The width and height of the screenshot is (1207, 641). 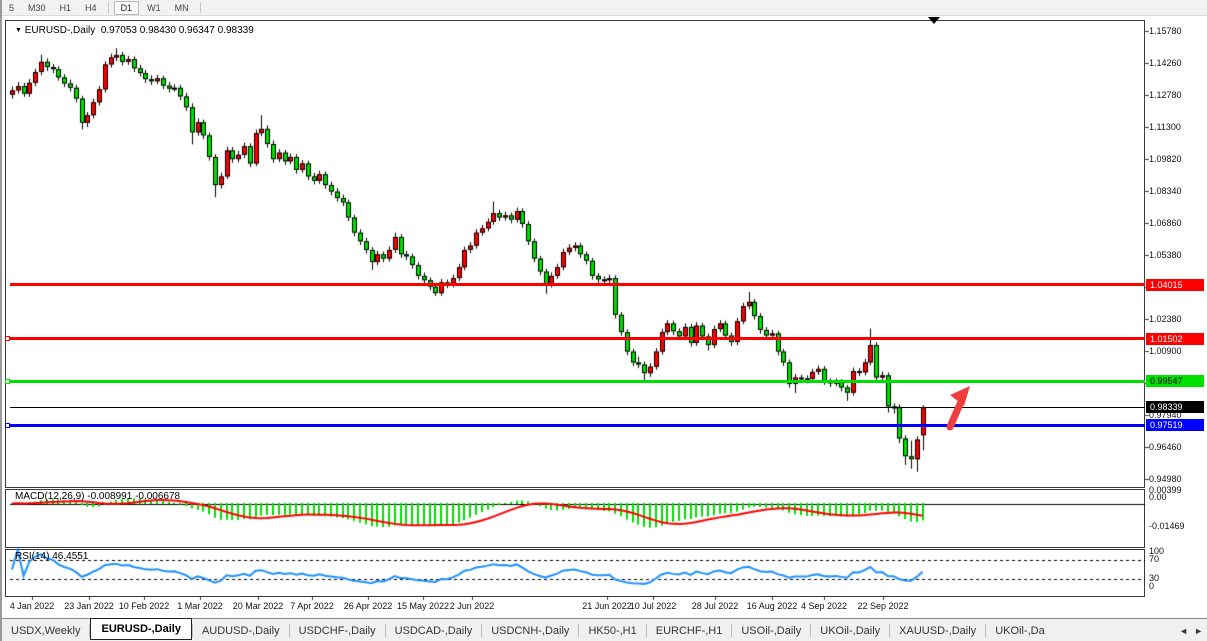 What do you see at coordinates (18, 30) in the screenshot?
I see `symbol-dropdown-icon: ▼` at bounding box center [18, 30].